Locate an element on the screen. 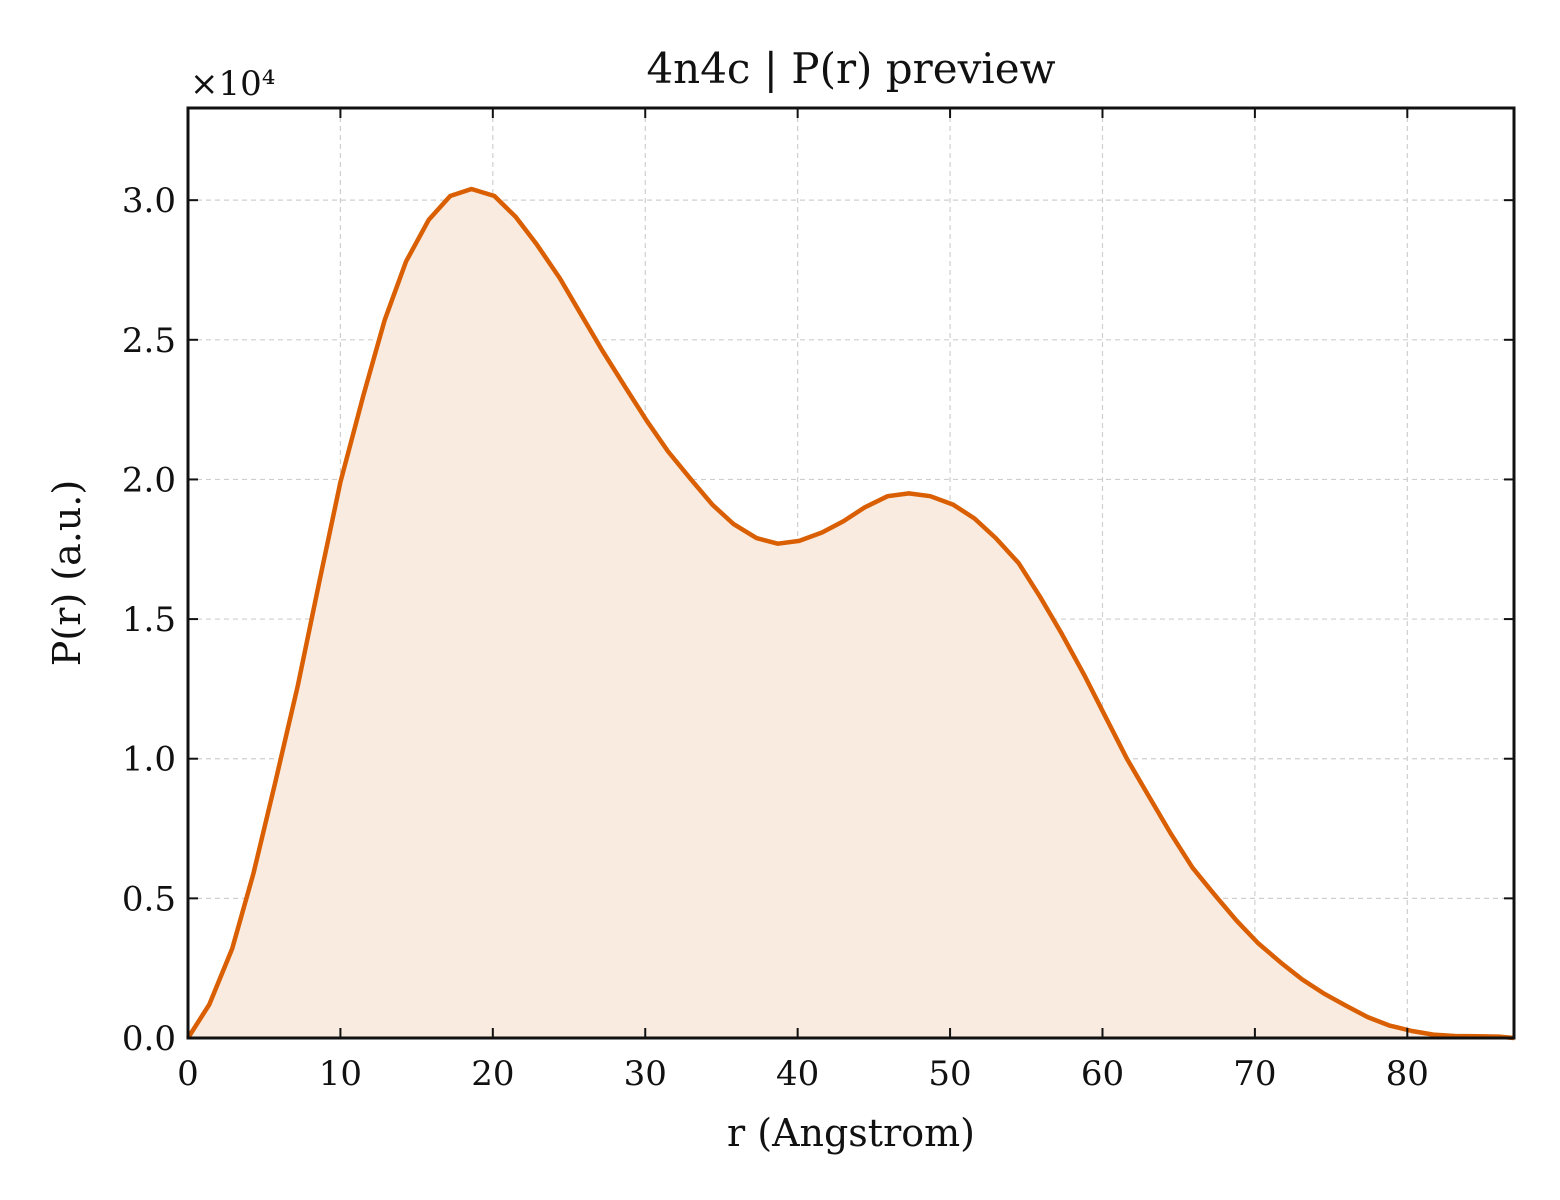  y-tick-label: 0.5 is located at coordinates (149, 899).